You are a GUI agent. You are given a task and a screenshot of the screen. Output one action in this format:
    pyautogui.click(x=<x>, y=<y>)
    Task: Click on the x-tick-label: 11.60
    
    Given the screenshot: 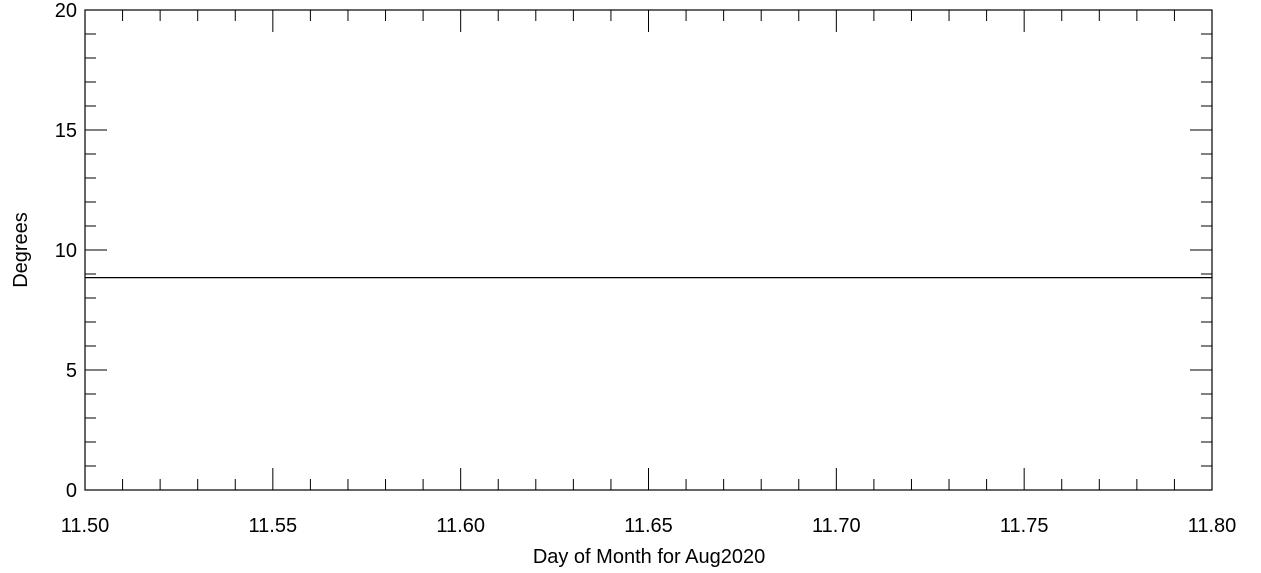 What is the action you would take?
    pyautogui.click(x=460, y=526)
    